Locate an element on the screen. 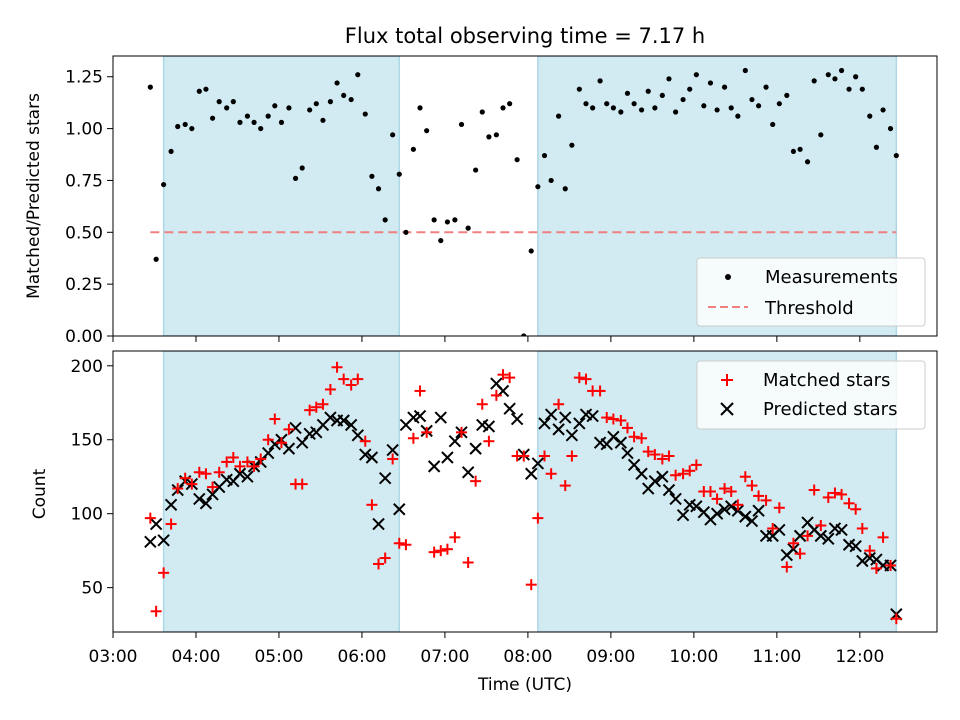 The image size is (960, 720). x-tick-label: 11:00 is located at coordinates (776, 657).